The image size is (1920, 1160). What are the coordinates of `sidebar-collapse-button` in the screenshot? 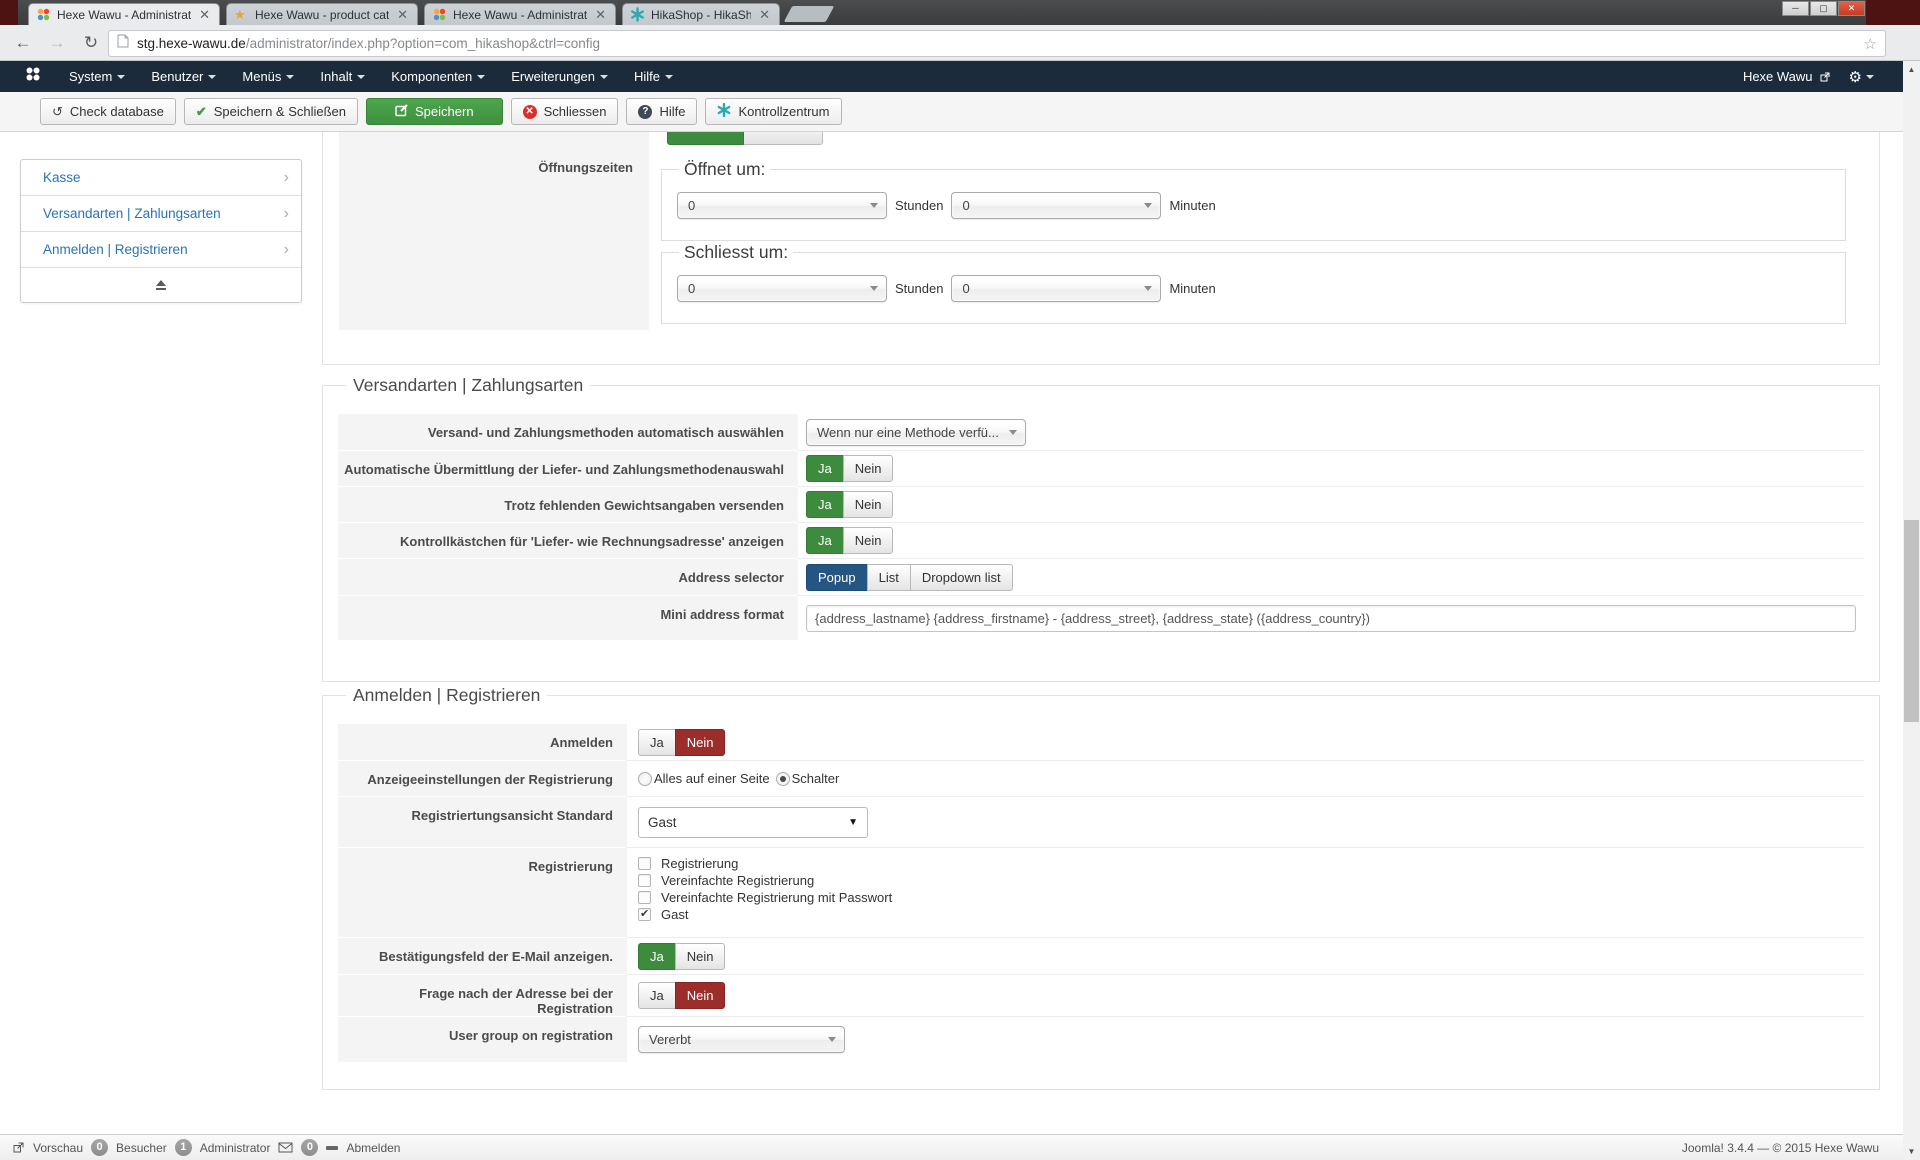 It's located at (161, 285).